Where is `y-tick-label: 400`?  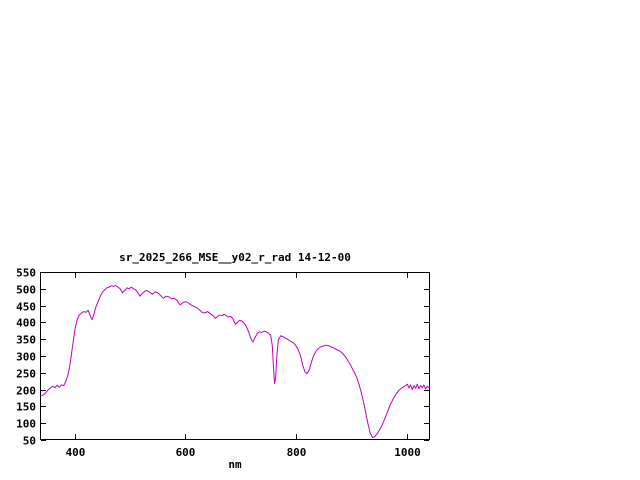 y-tick-label: 400 is located at coordinates (26, 323).